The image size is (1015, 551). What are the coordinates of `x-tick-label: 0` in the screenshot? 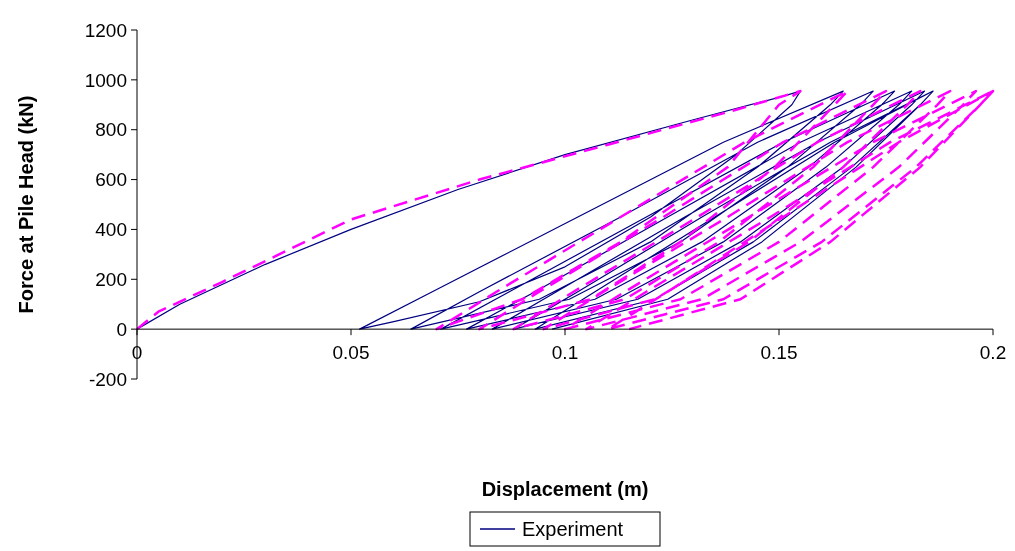 It's located at (137, 353).